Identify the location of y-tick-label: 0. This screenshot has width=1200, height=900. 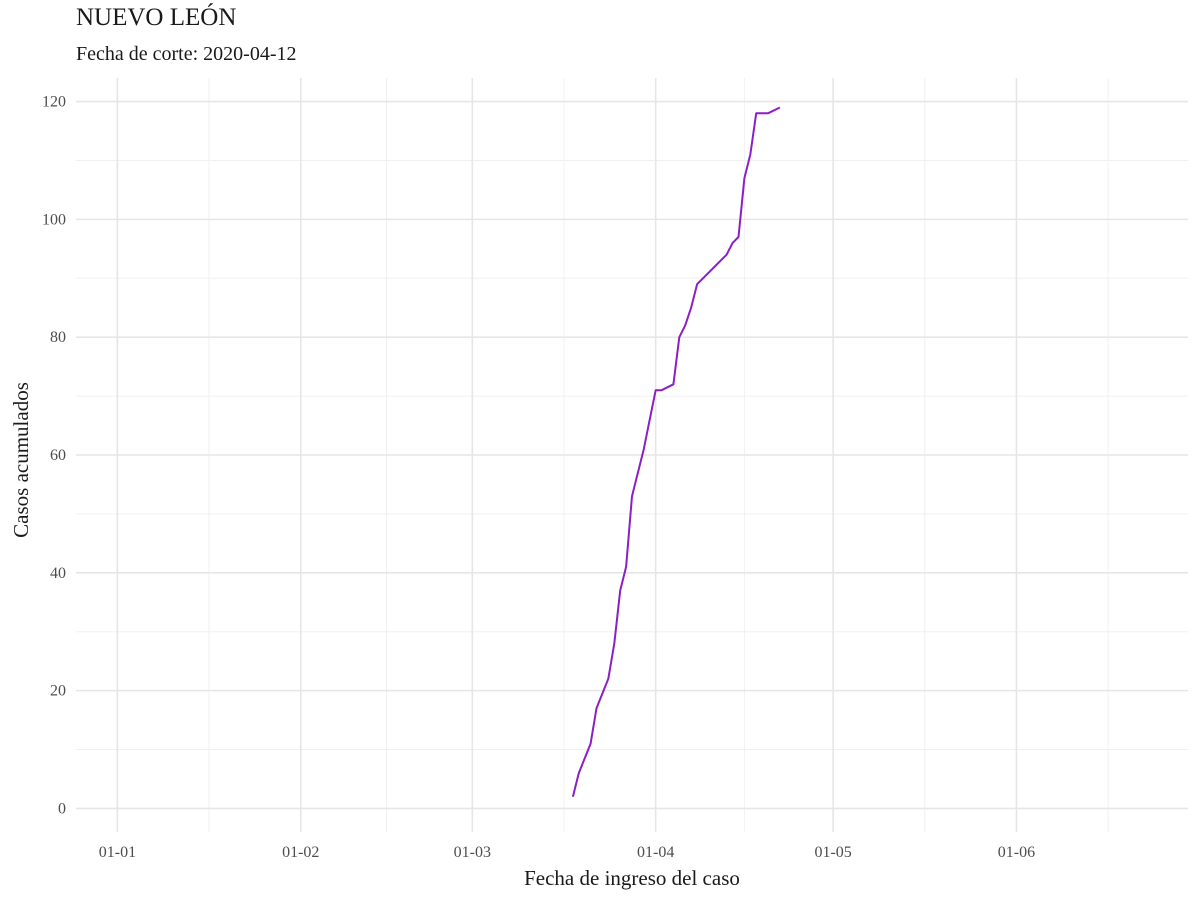
(62, 808).